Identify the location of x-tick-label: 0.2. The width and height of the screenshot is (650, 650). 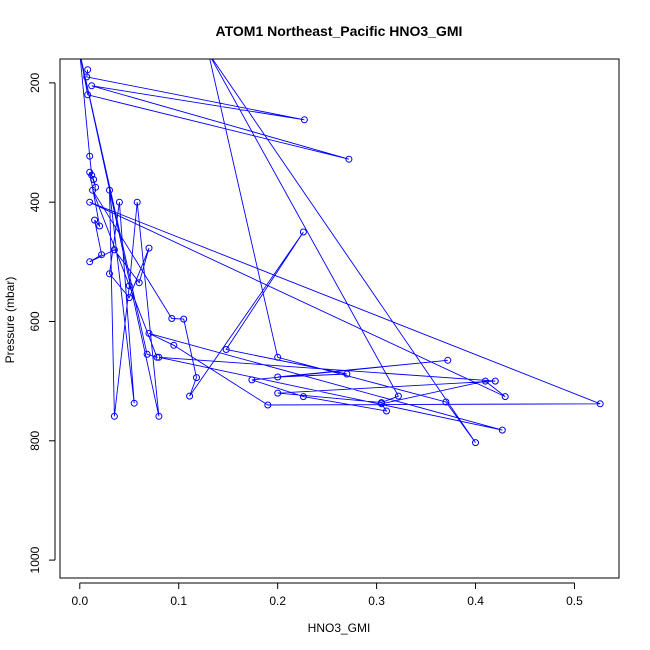
(277, 601).